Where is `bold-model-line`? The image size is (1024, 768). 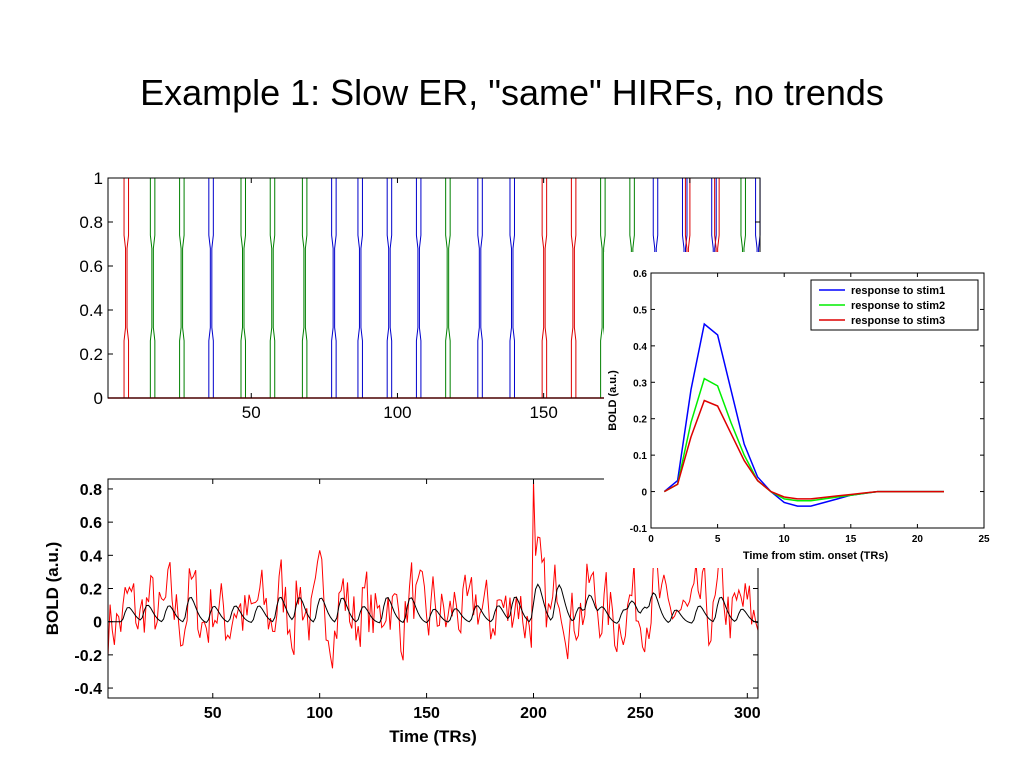 bold-model-line is located at coordinates (433, 603).